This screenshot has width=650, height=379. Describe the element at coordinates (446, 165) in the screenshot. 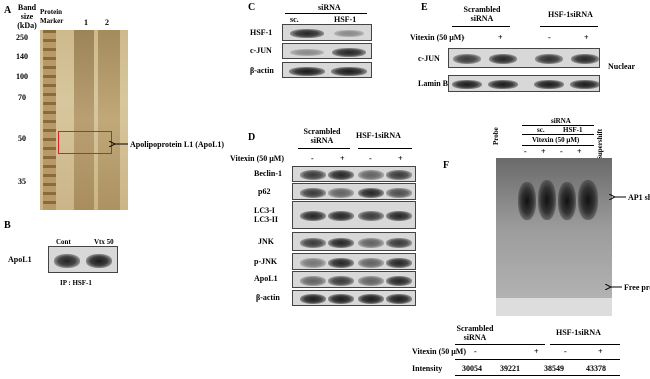

I see `panel-letter: F` at that location.